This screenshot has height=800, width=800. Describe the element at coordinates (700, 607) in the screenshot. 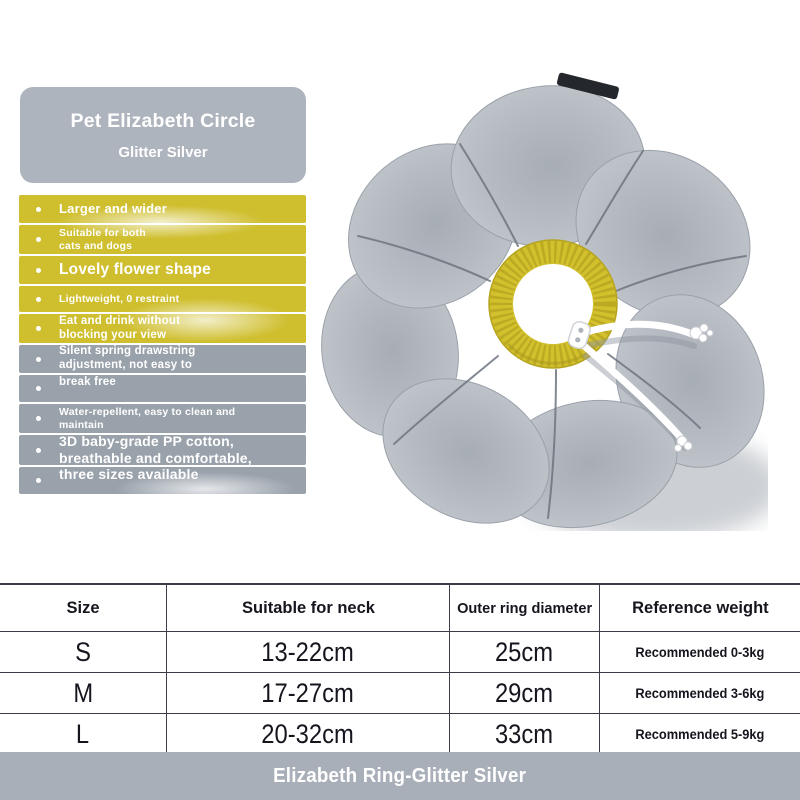

I see `header-weight: Reference weight` at that location.